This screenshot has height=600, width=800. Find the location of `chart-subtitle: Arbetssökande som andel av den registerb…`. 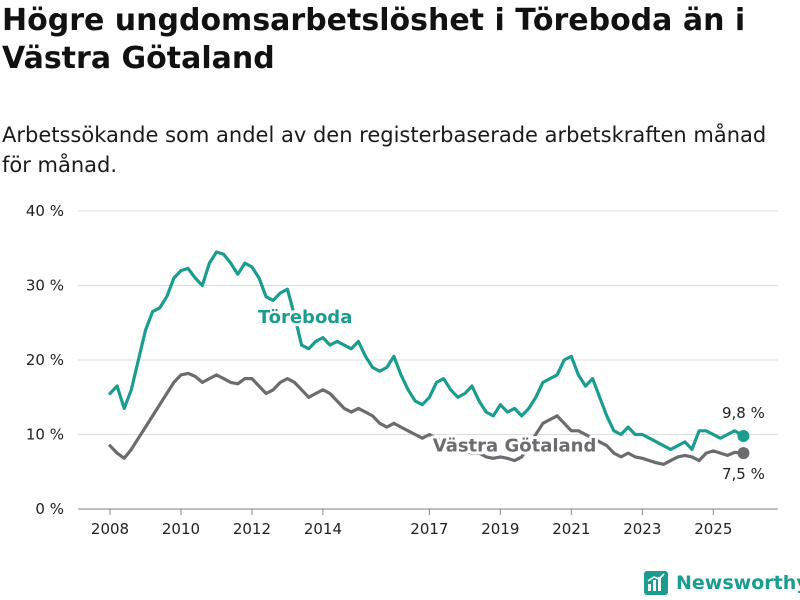

chart-subtitle: Arbetssökande som andel av den registerb… is located at coordinates (384, 150).